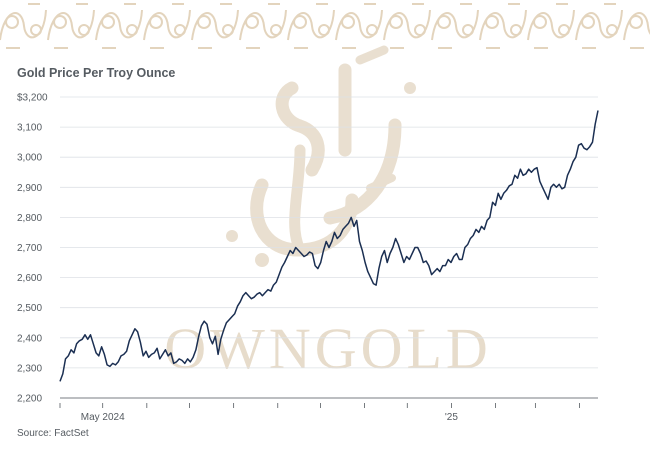 This screenshot has width=650, height=450. What do you see at coordinates (29, 338) in the screenshot?
I see `y-tick-label: 2,400` at bounding box center [29, 338].